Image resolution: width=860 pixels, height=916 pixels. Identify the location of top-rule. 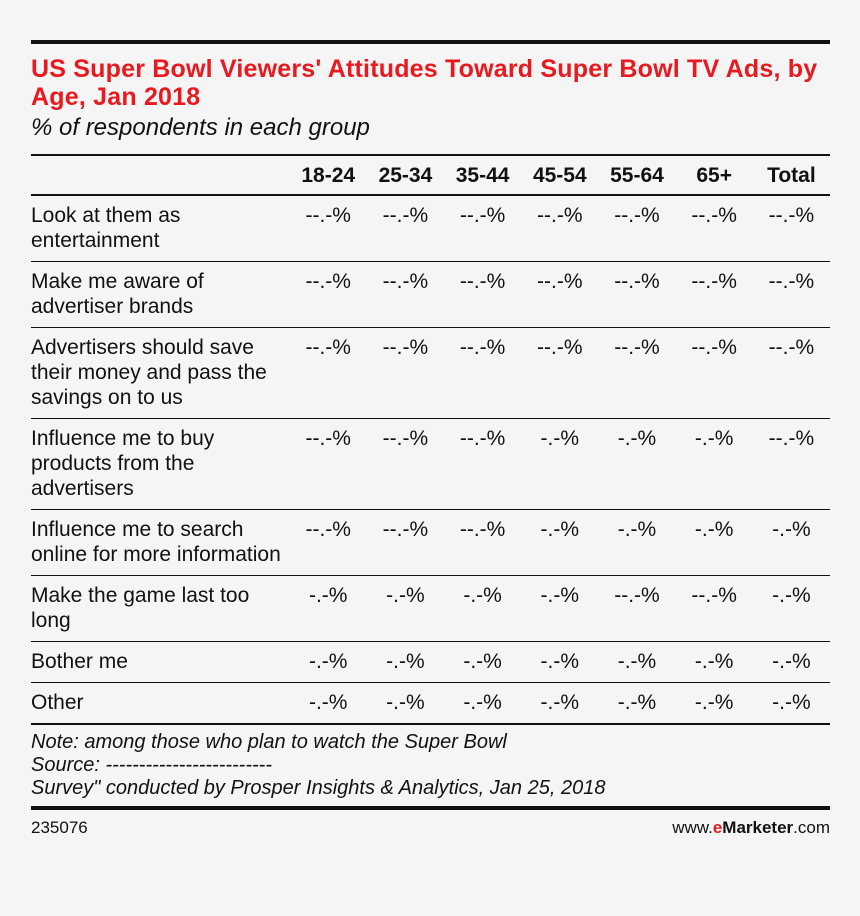
(430, 42).